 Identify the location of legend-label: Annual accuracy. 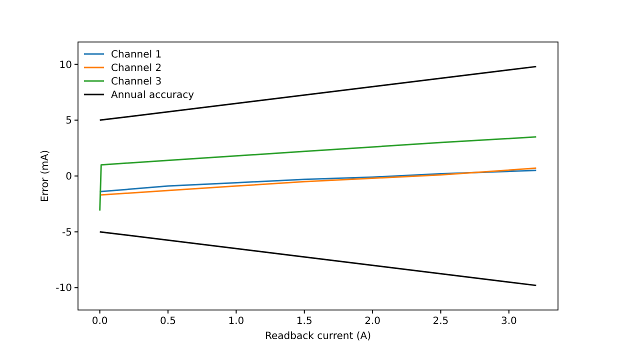
(152, 95).